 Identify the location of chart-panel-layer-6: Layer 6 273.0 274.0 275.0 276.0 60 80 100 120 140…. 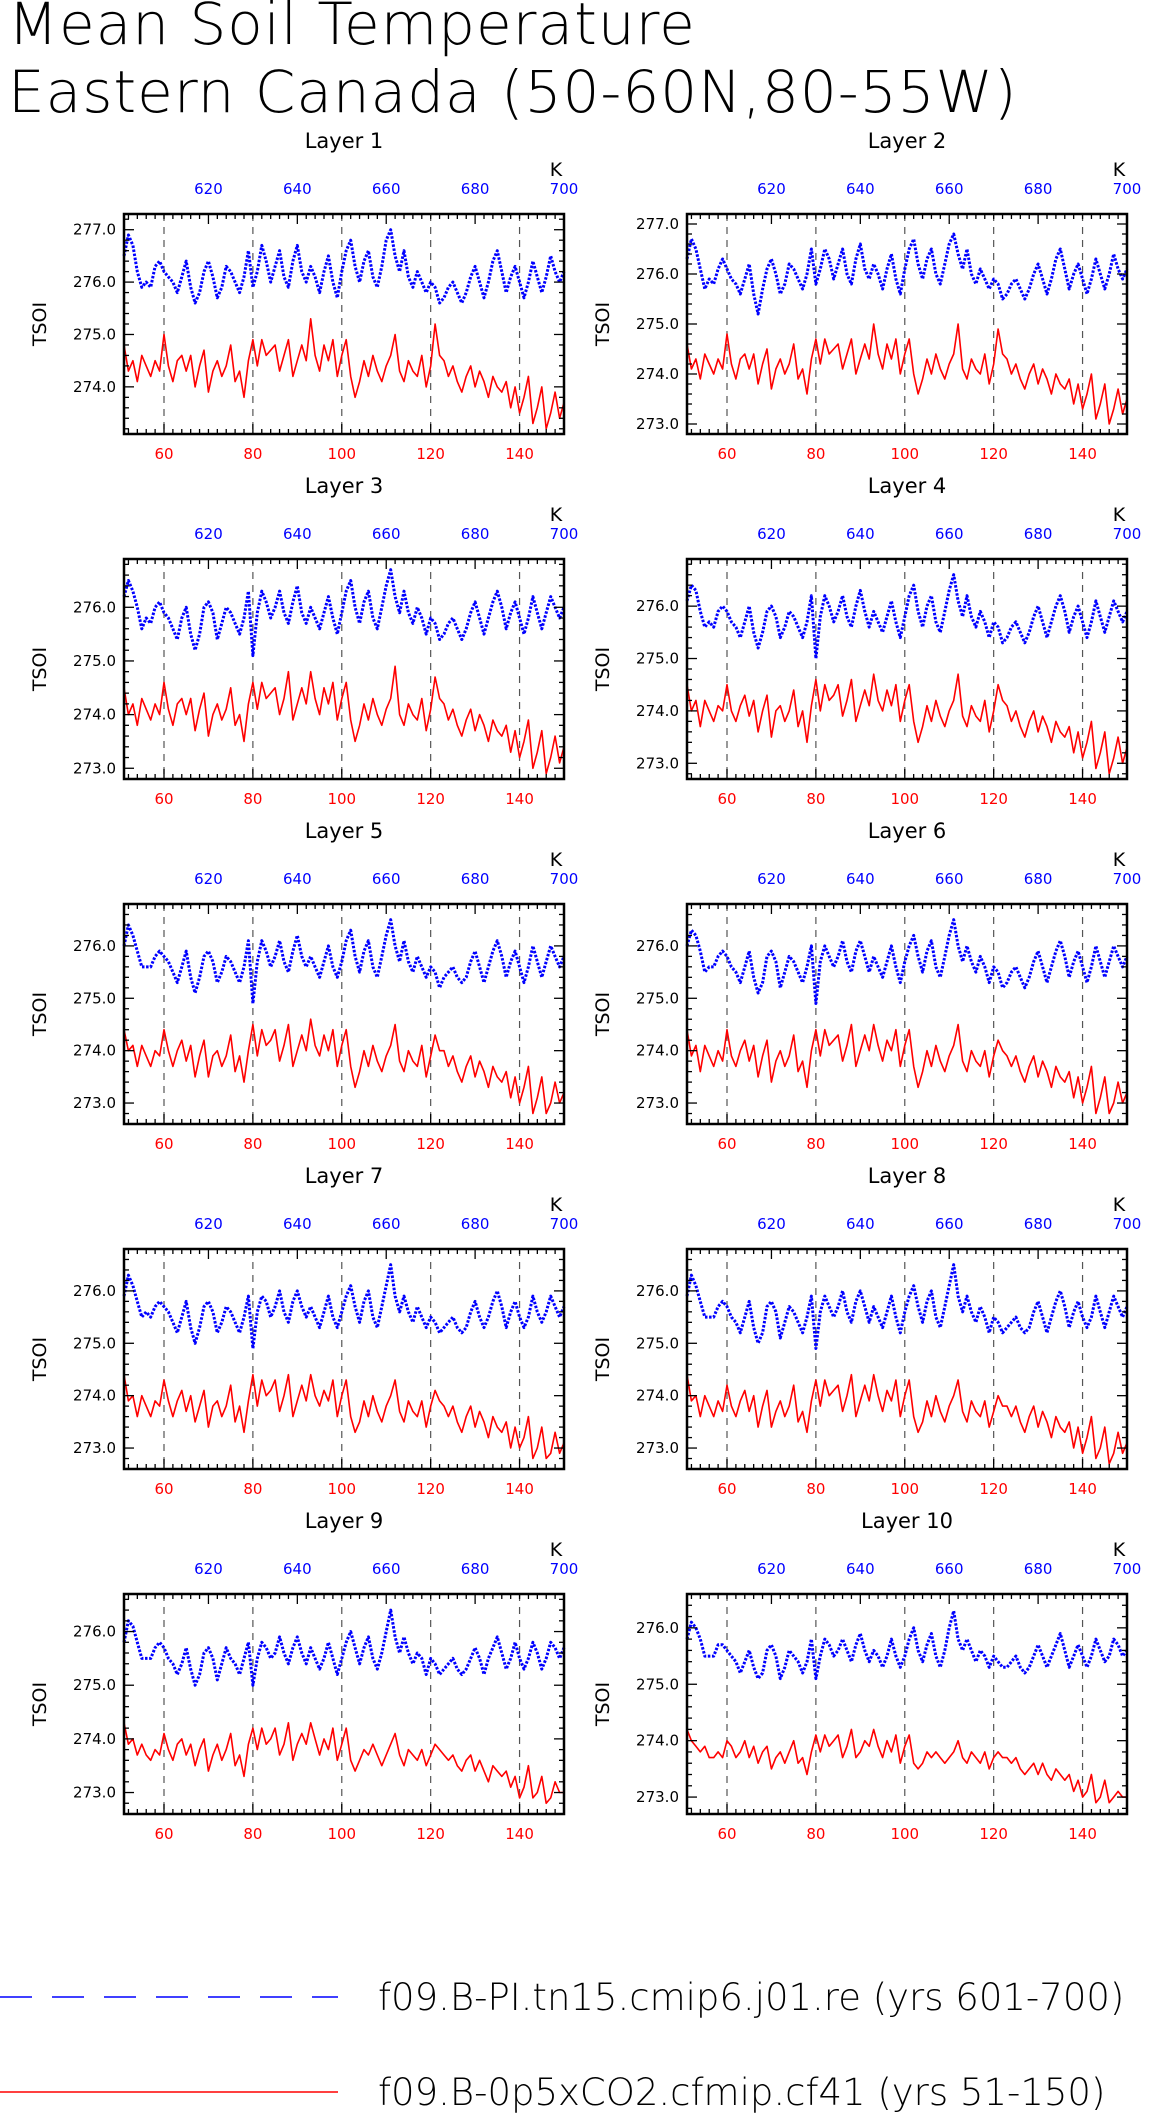
(866, 986).